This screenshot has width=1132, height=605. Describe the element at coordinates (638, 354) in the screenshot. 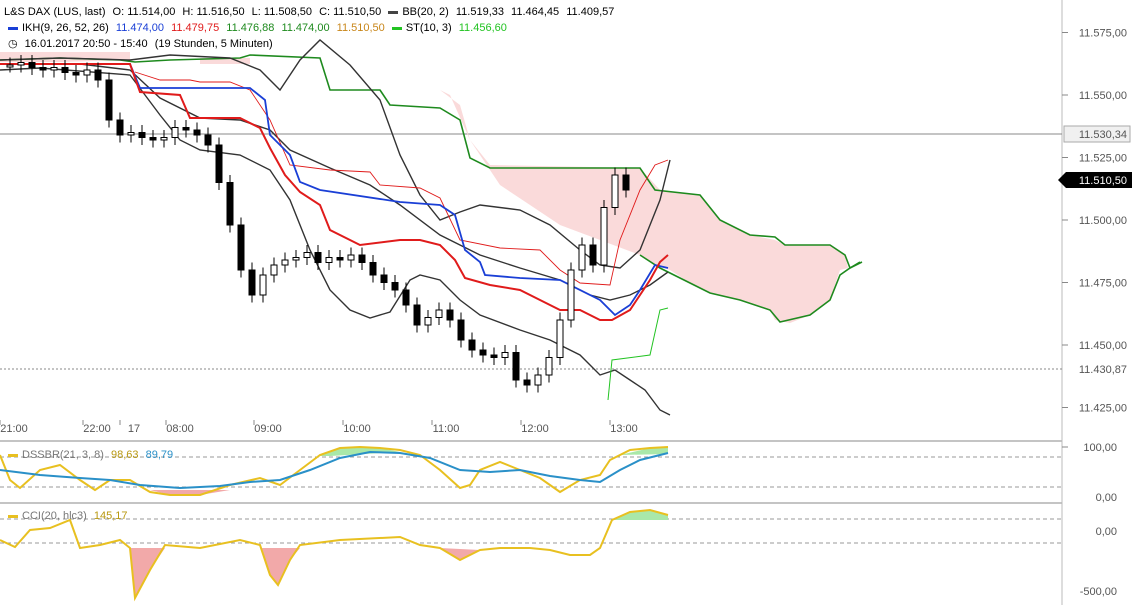

I see `supertrend-line` at that location.